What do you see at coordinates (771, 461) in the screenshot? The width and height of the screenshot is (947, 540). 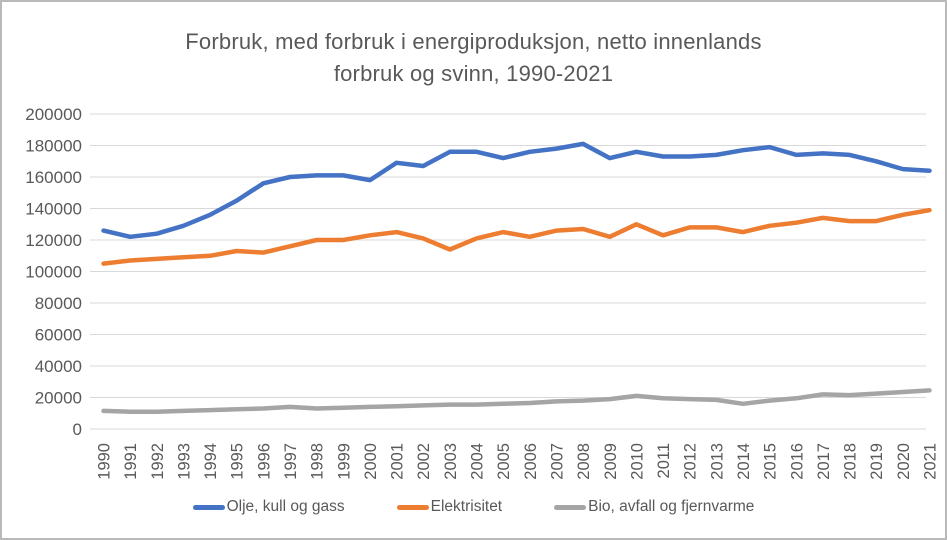 I see `x-tick-label: 2015` at bounding box center [771, 461].